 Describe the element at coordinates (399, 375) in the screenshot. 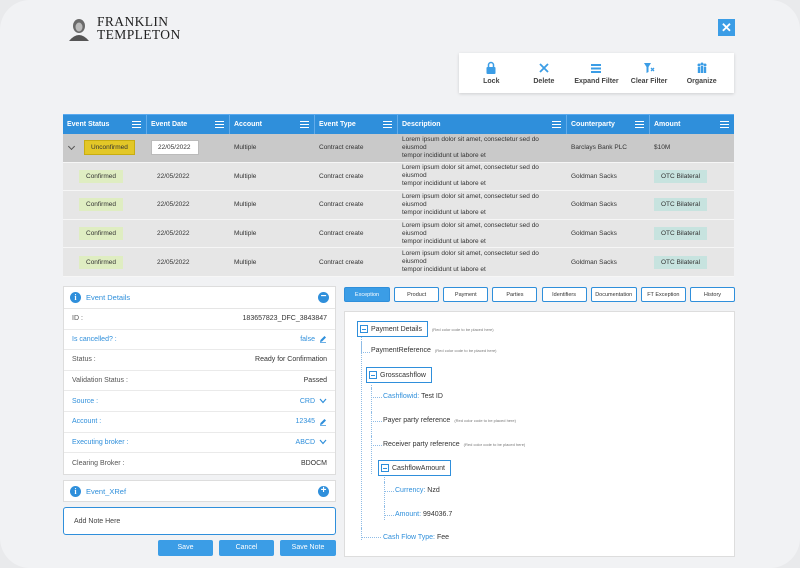

I see `tree-node-grosscashflow: Grosscashflow` at that location.